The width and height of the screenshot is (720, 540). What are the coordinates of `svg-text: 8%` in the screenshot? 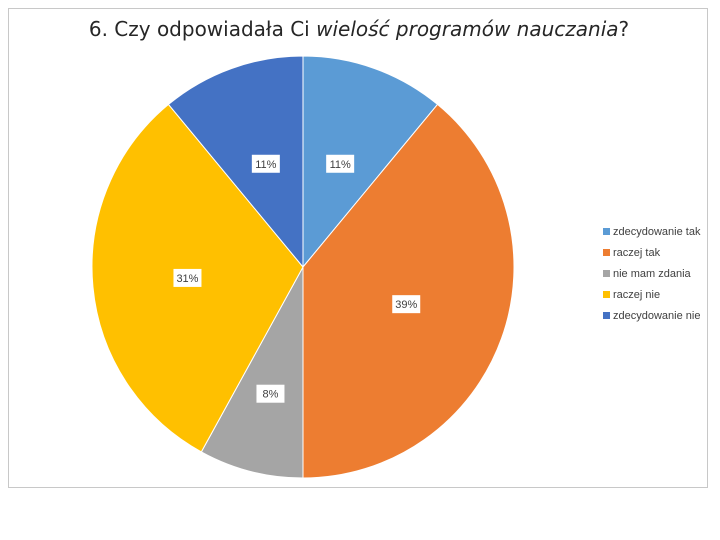 It's located at (271, 395).